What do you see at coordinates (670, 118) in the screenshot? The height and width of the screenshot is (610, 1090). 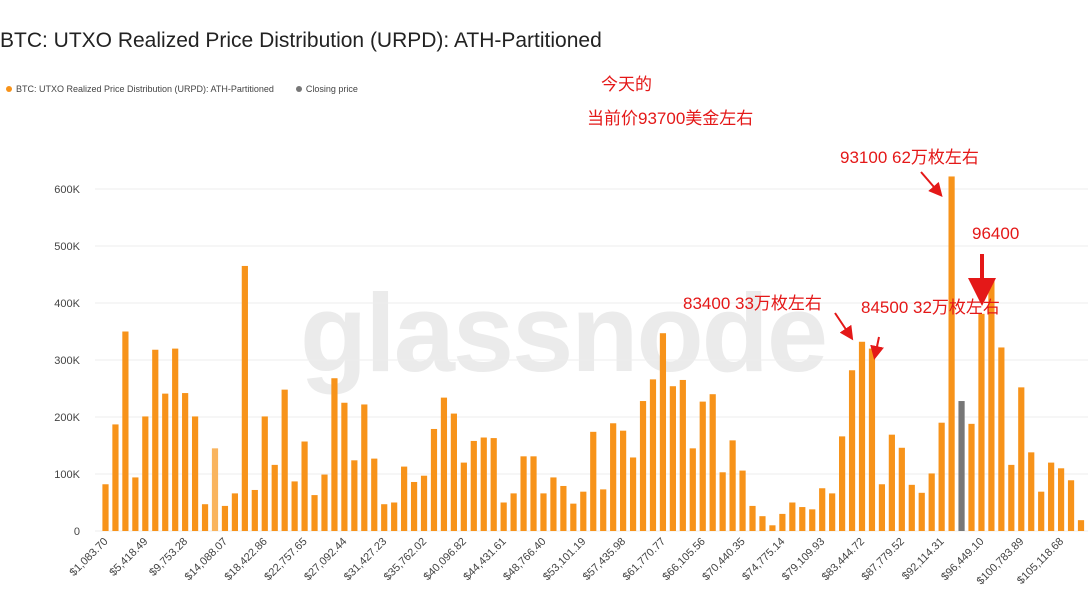 I see `annotation-today-line2: 当前价93700美金左右` at bounding box center [670, 118].